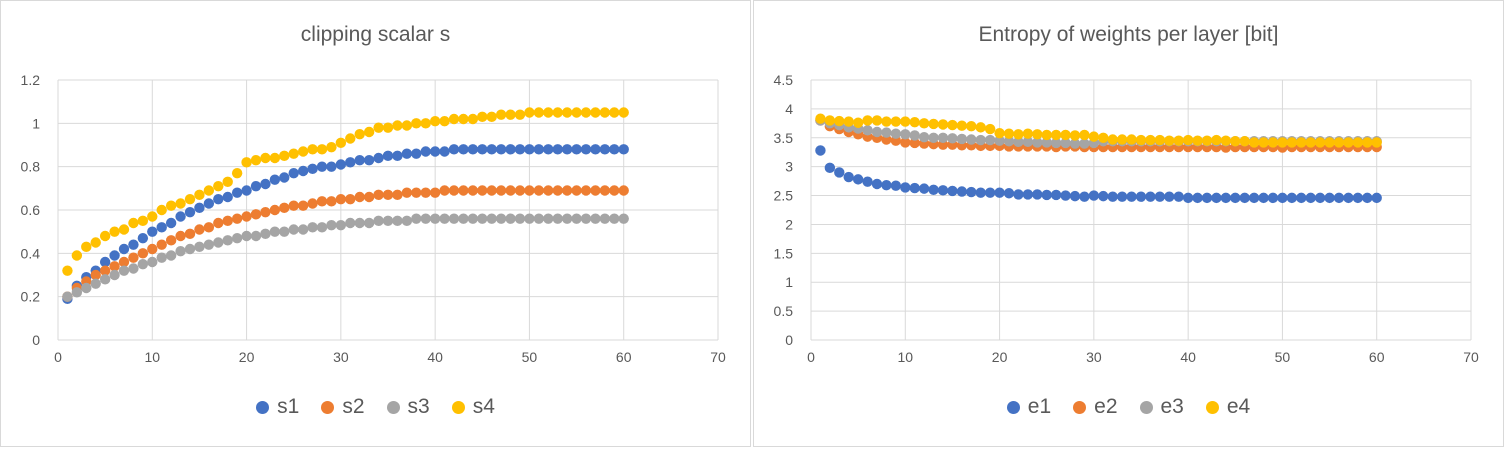 Image resolution: width=1504 pixels, height=449 pixels. What do you see at coordinates (905, 357) in the screenshot?
I see `x-tick-label: 10` at bounding box center [905, 357].